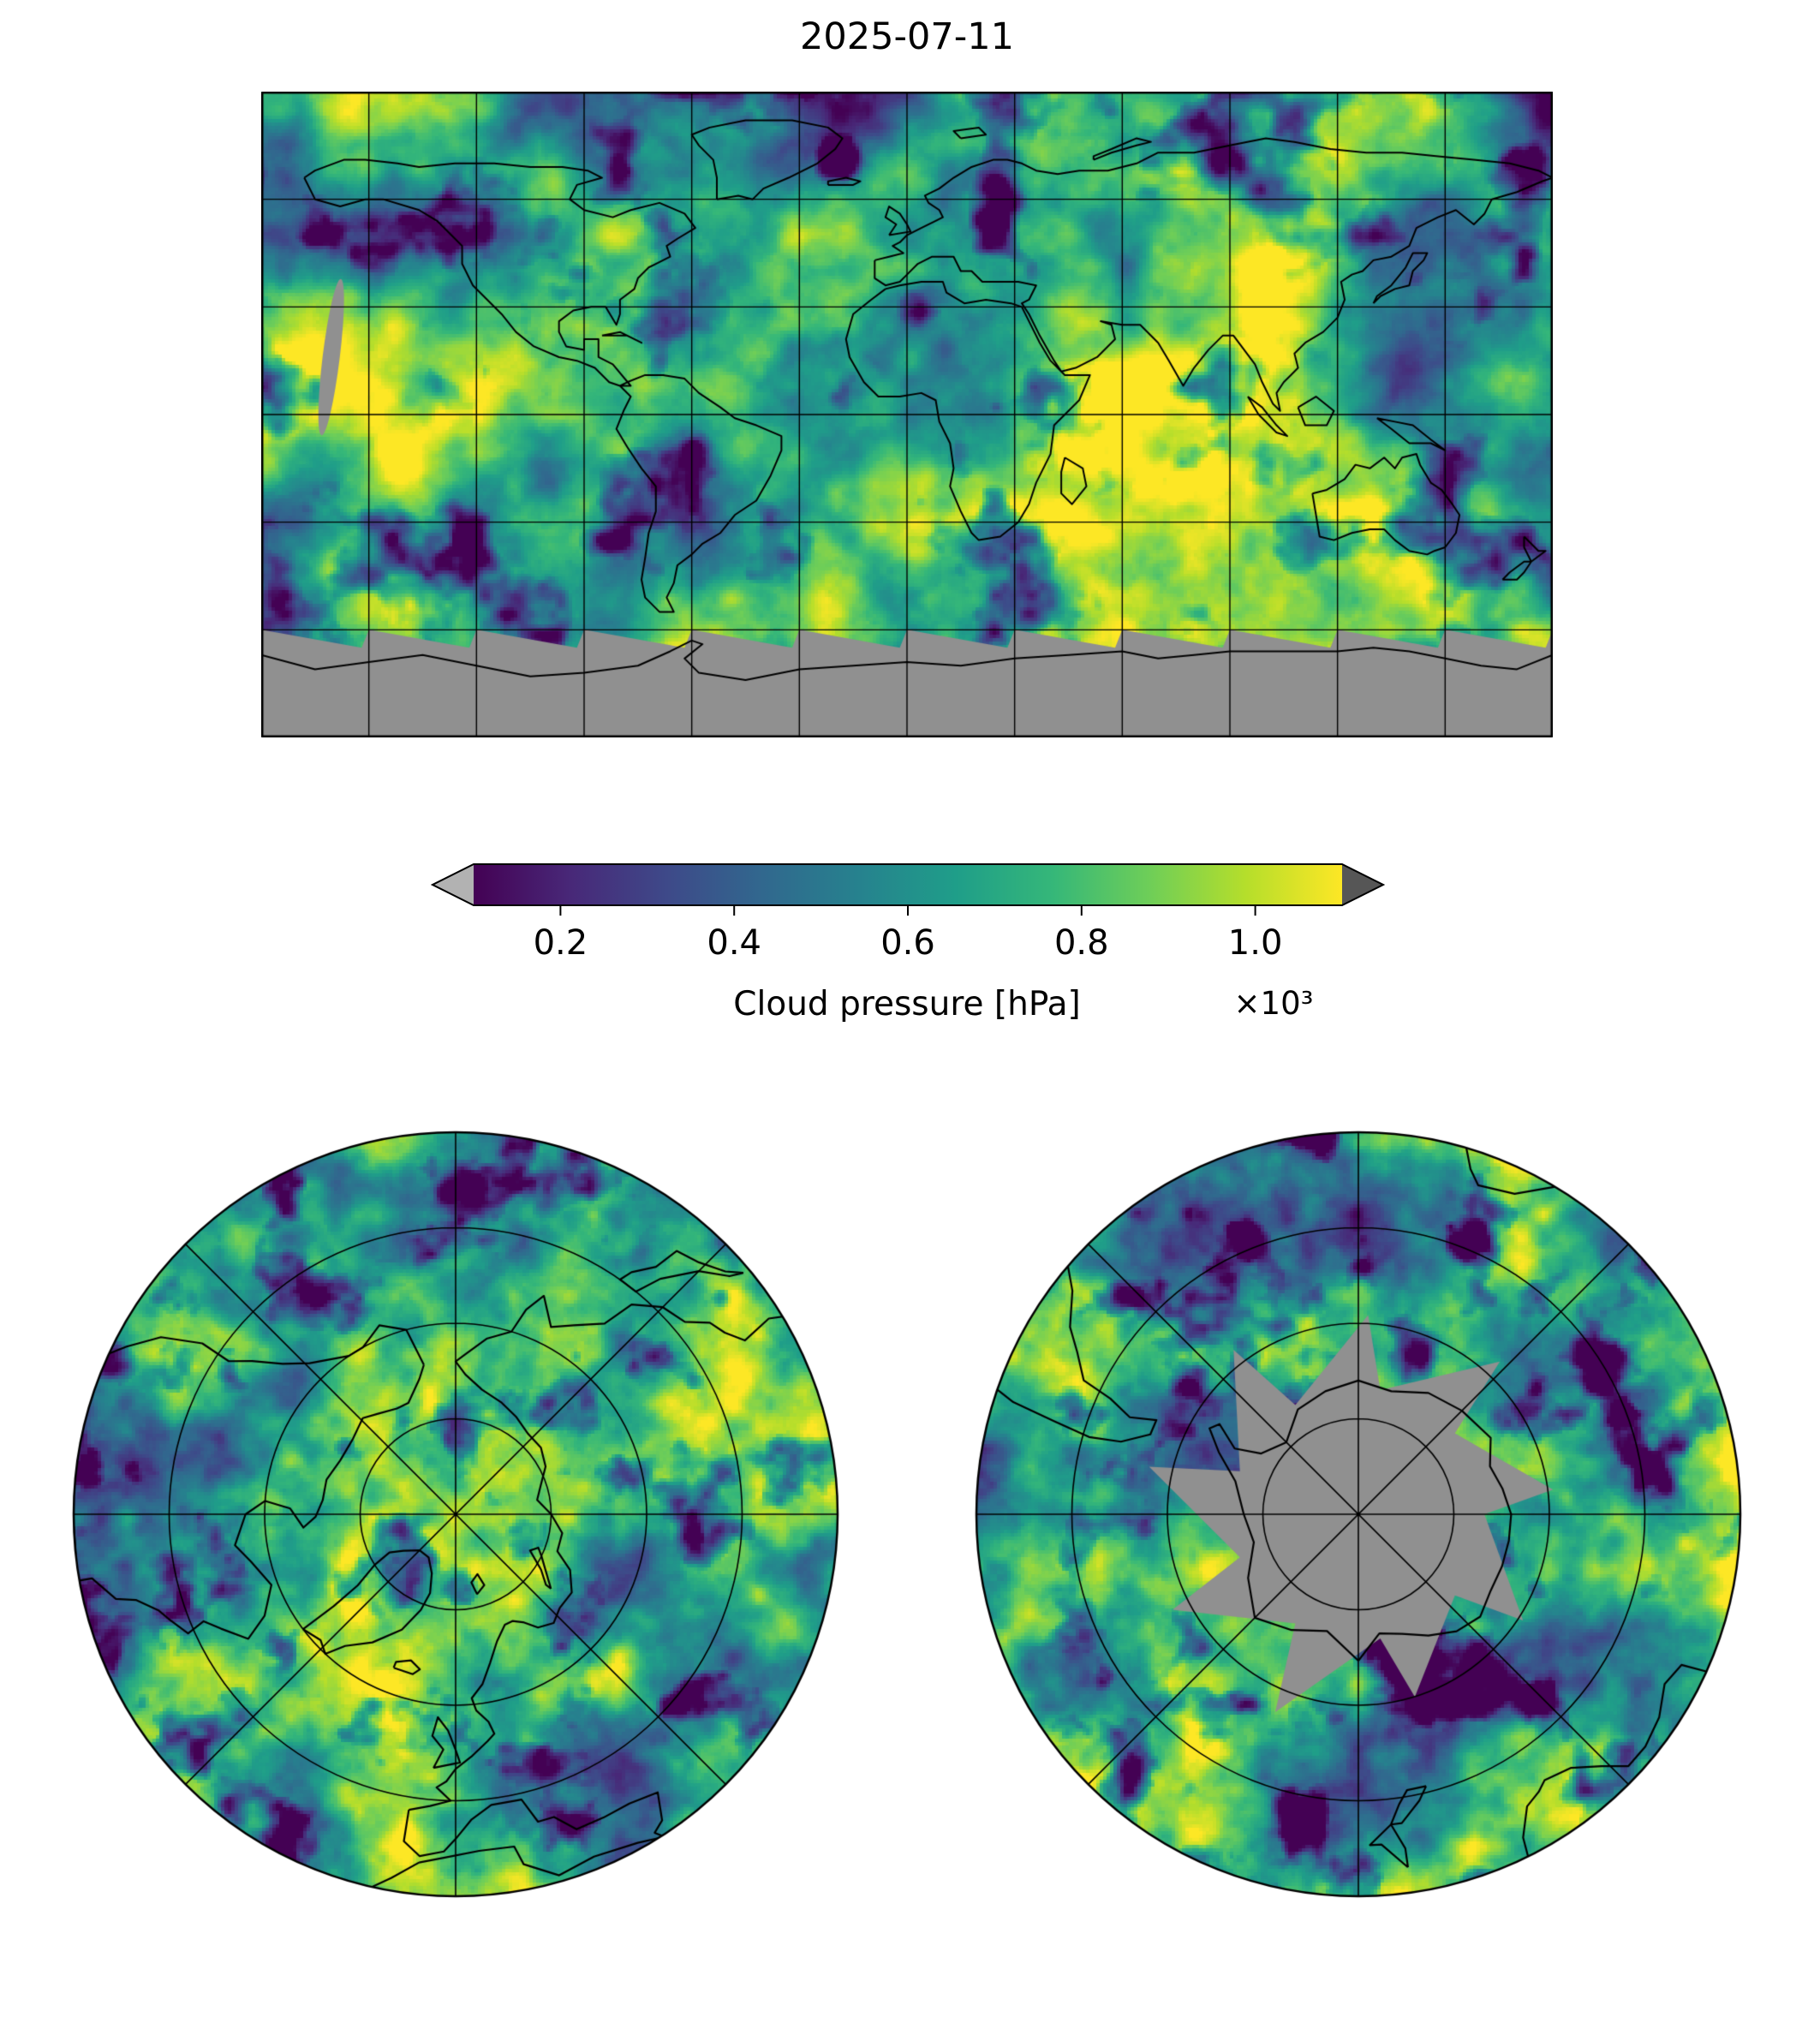 This screenshot has width=1820, height=2023. I want to click on colorbar-tick-label: 0.4, so click(734, 943).